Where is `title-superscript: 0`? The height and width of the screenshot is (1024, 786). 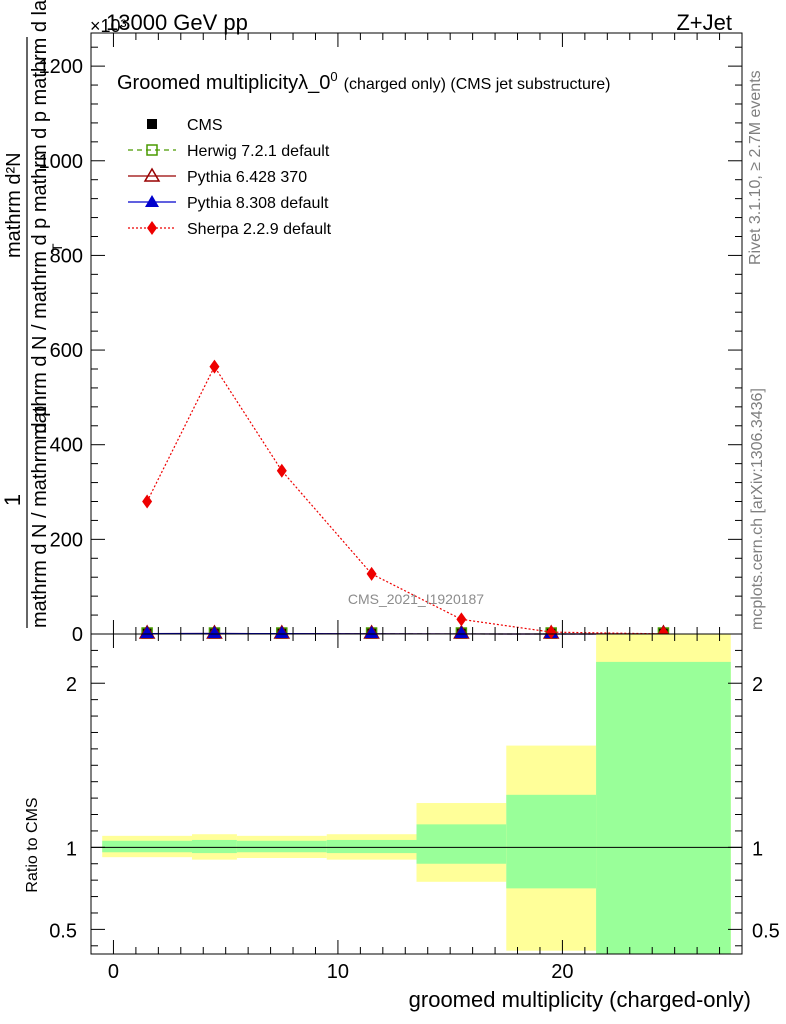 title-superscript: 0 is located at coordinates (333, 76).